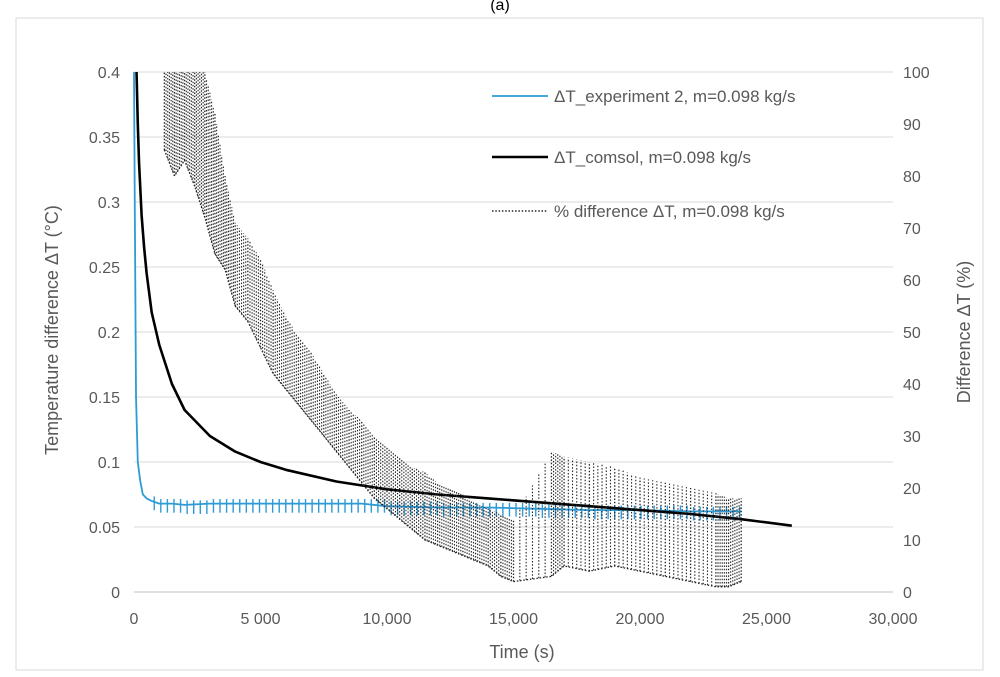 The width and height of the screenshot is (1000, 677). What do you see at coordinates (260, 619) in the screenshot?
I see `x-tick-label: 5 000` at bounding box center [260, 619].